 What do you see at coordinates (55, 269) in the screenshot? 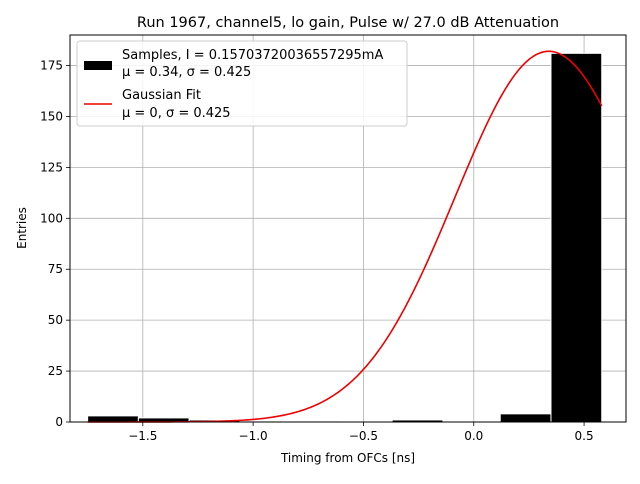
I see `y-tick-label: 75` at bounding box center [55, 269].